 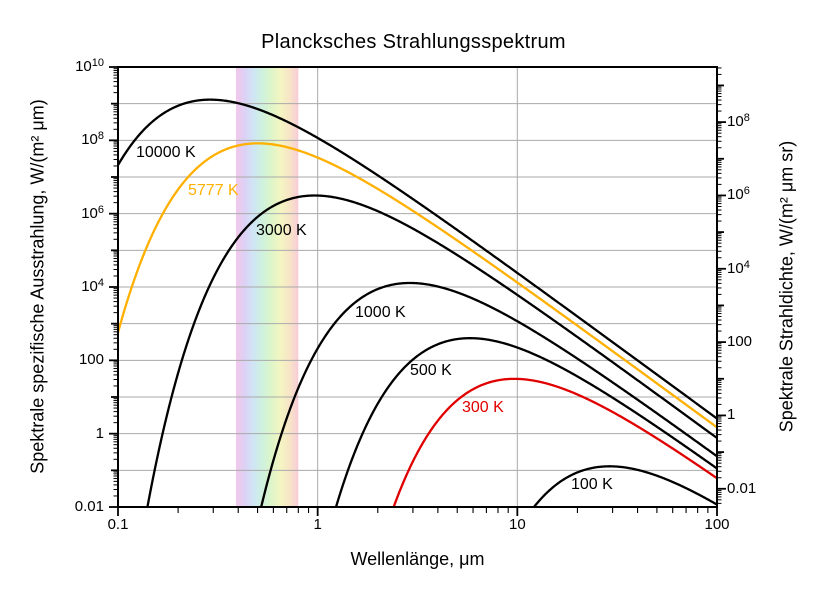 I want to click on y-left-tick-label: 10¹⁰, so click(x=89, y=66).